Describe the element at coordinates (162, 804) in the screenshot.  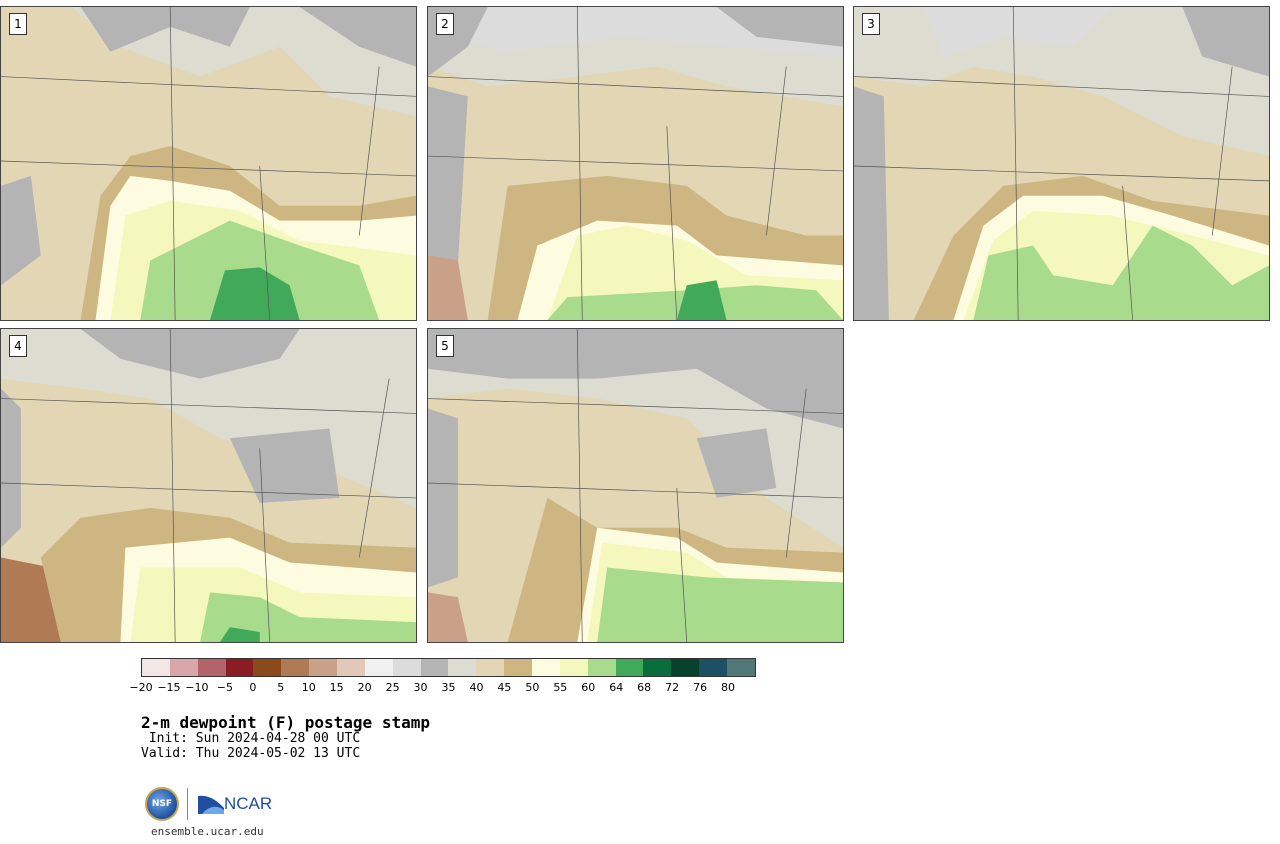
I see `nsf-logo: NSF` at that location.